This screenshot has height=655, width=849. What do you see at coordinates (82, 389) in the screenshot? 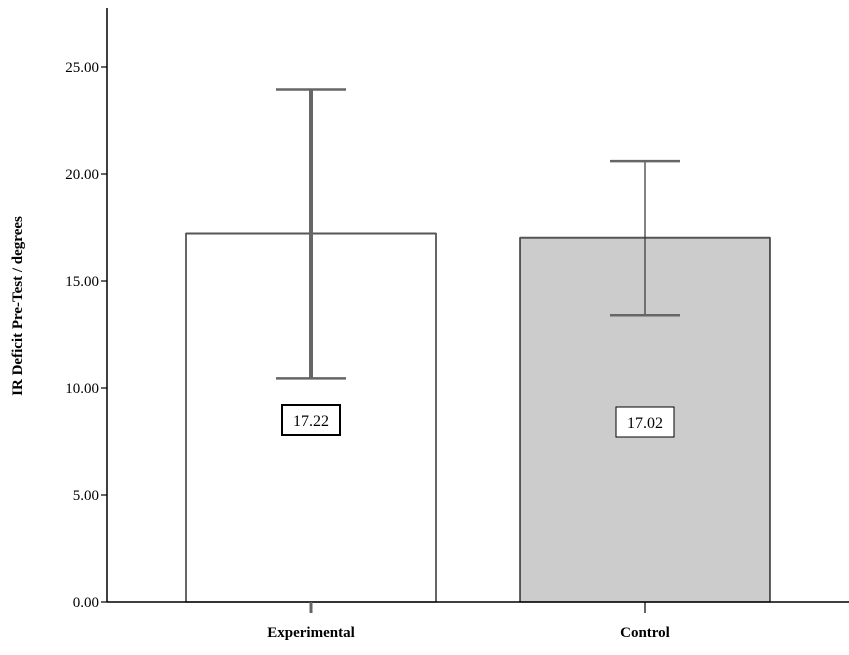
I see `y-tick-label: 10.00` at bounding box center [82, 389].